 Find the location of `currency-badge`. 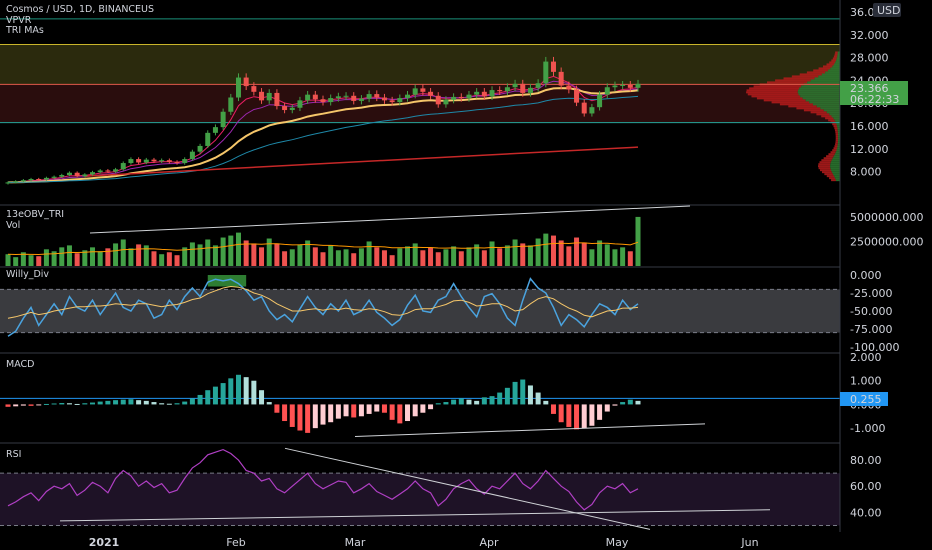

currency-badge is located at coordinates (887, 10).